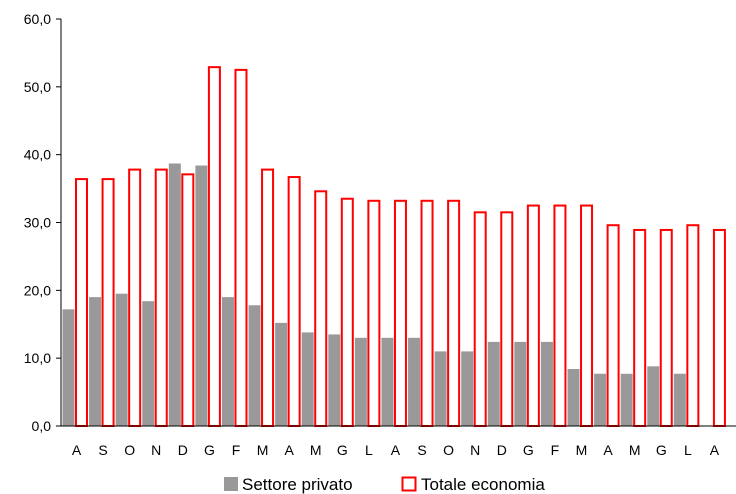 Image resolution: width=736 pixels, height=494 pixels. What do you see at coordinates (42, 426) in the screenshot?
I see `y-tick-label: 0,0` at bounding box center [42, 426].